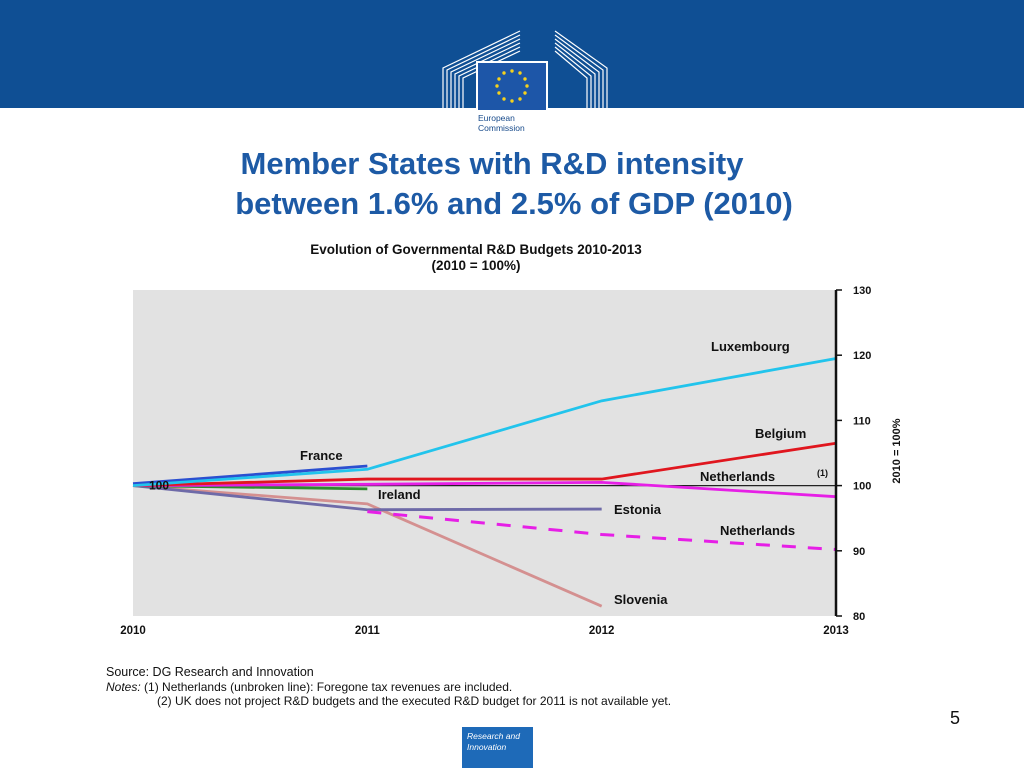  I want to click on european-commission-logo, so click(525, 85).